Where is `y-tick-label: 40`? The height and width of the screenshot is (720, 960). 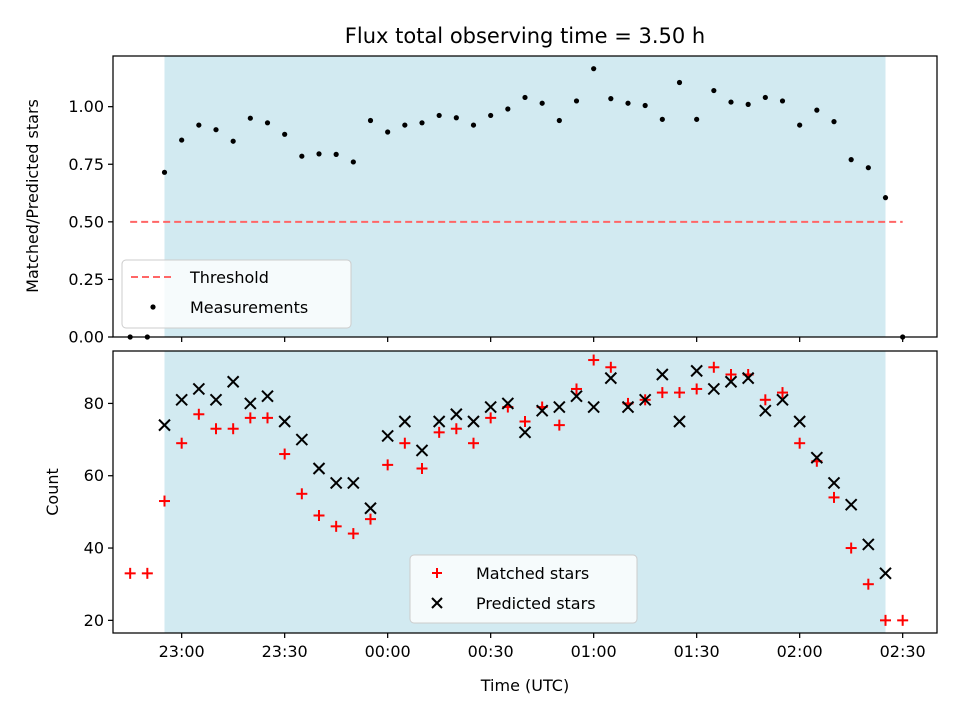
y-tick-label: 40 is located at coordinates (94, 548).